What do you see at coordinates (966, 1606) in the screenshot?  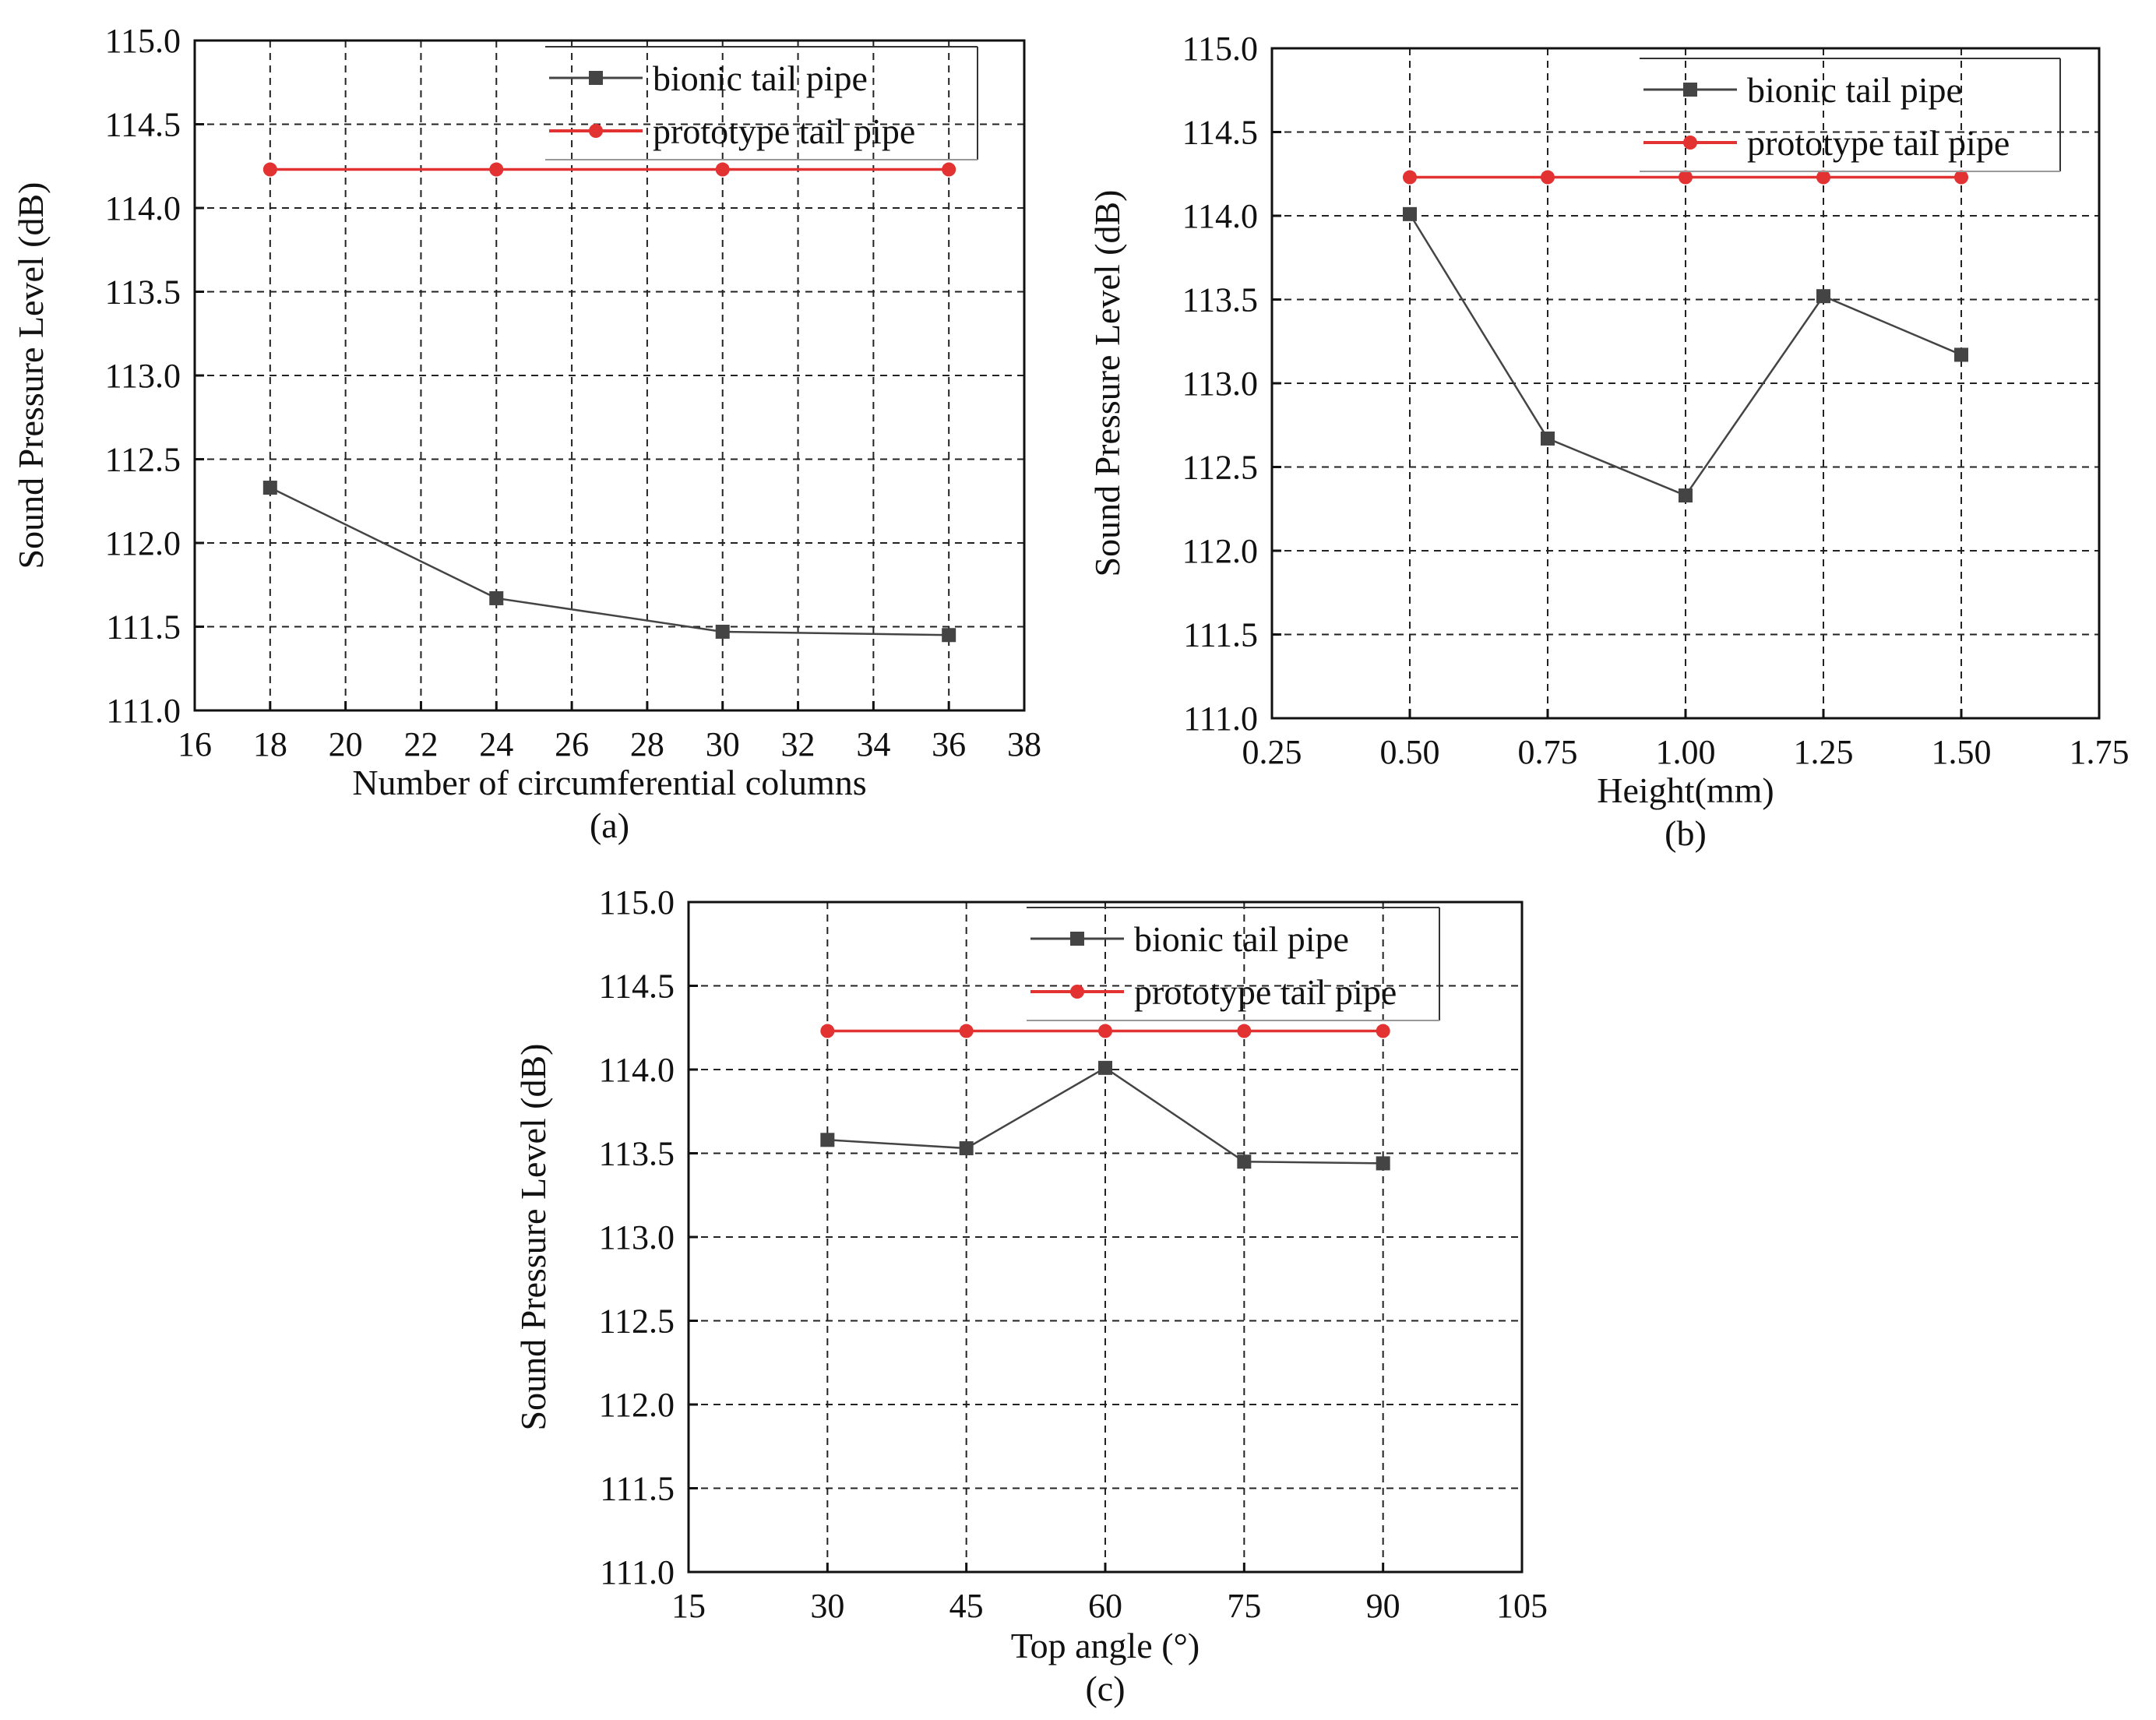 I see `x-tick-label: 45` at bounding box center [966, 1606].